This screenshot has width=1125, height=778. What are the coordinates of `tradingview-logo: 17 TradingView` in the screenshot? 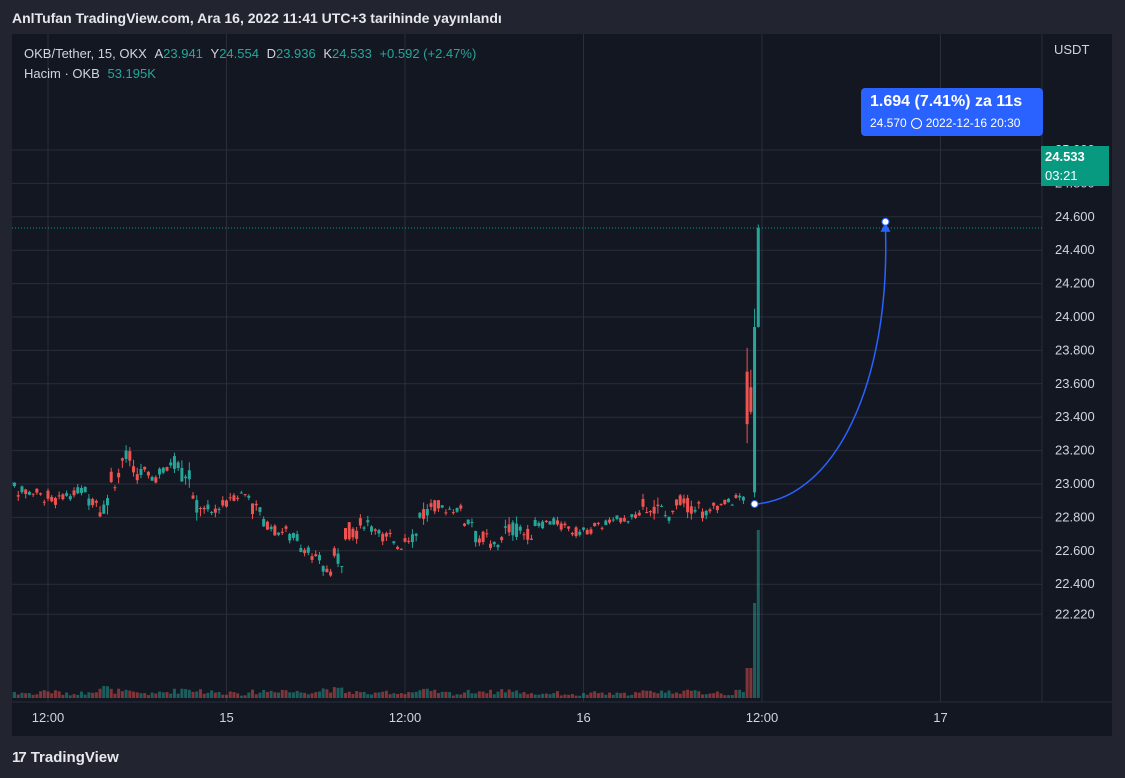 It's located at (65, 757).